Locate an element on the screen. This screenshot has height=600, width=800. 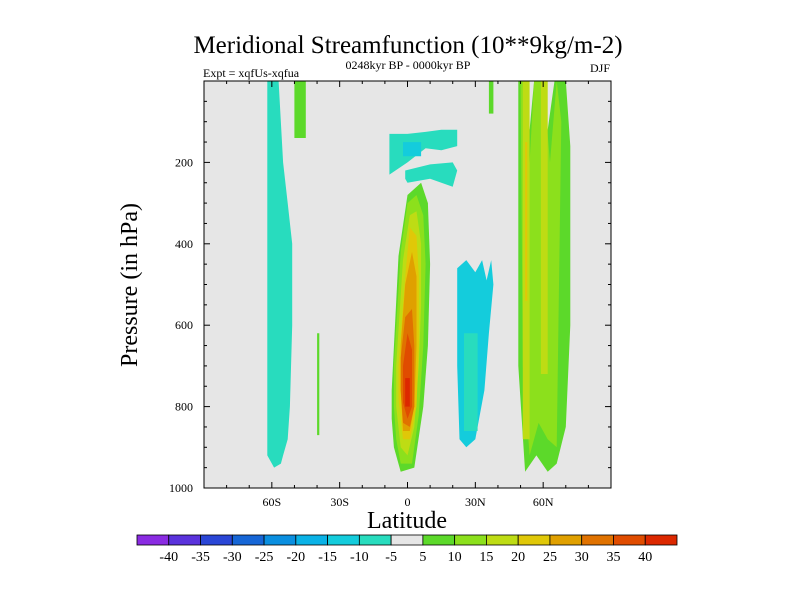
colorbar-label: -5 is located at coordinates (391, 557).